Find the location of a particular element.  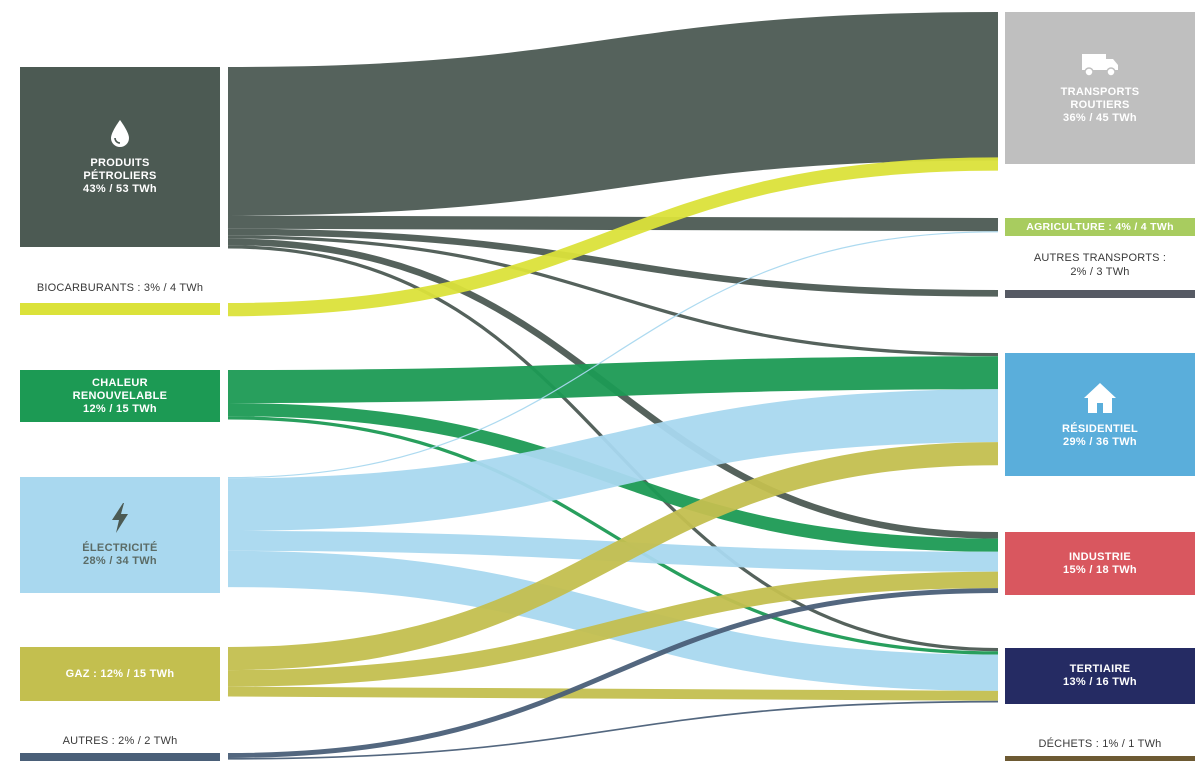

drop-icon is located at coordinates (120, 133).